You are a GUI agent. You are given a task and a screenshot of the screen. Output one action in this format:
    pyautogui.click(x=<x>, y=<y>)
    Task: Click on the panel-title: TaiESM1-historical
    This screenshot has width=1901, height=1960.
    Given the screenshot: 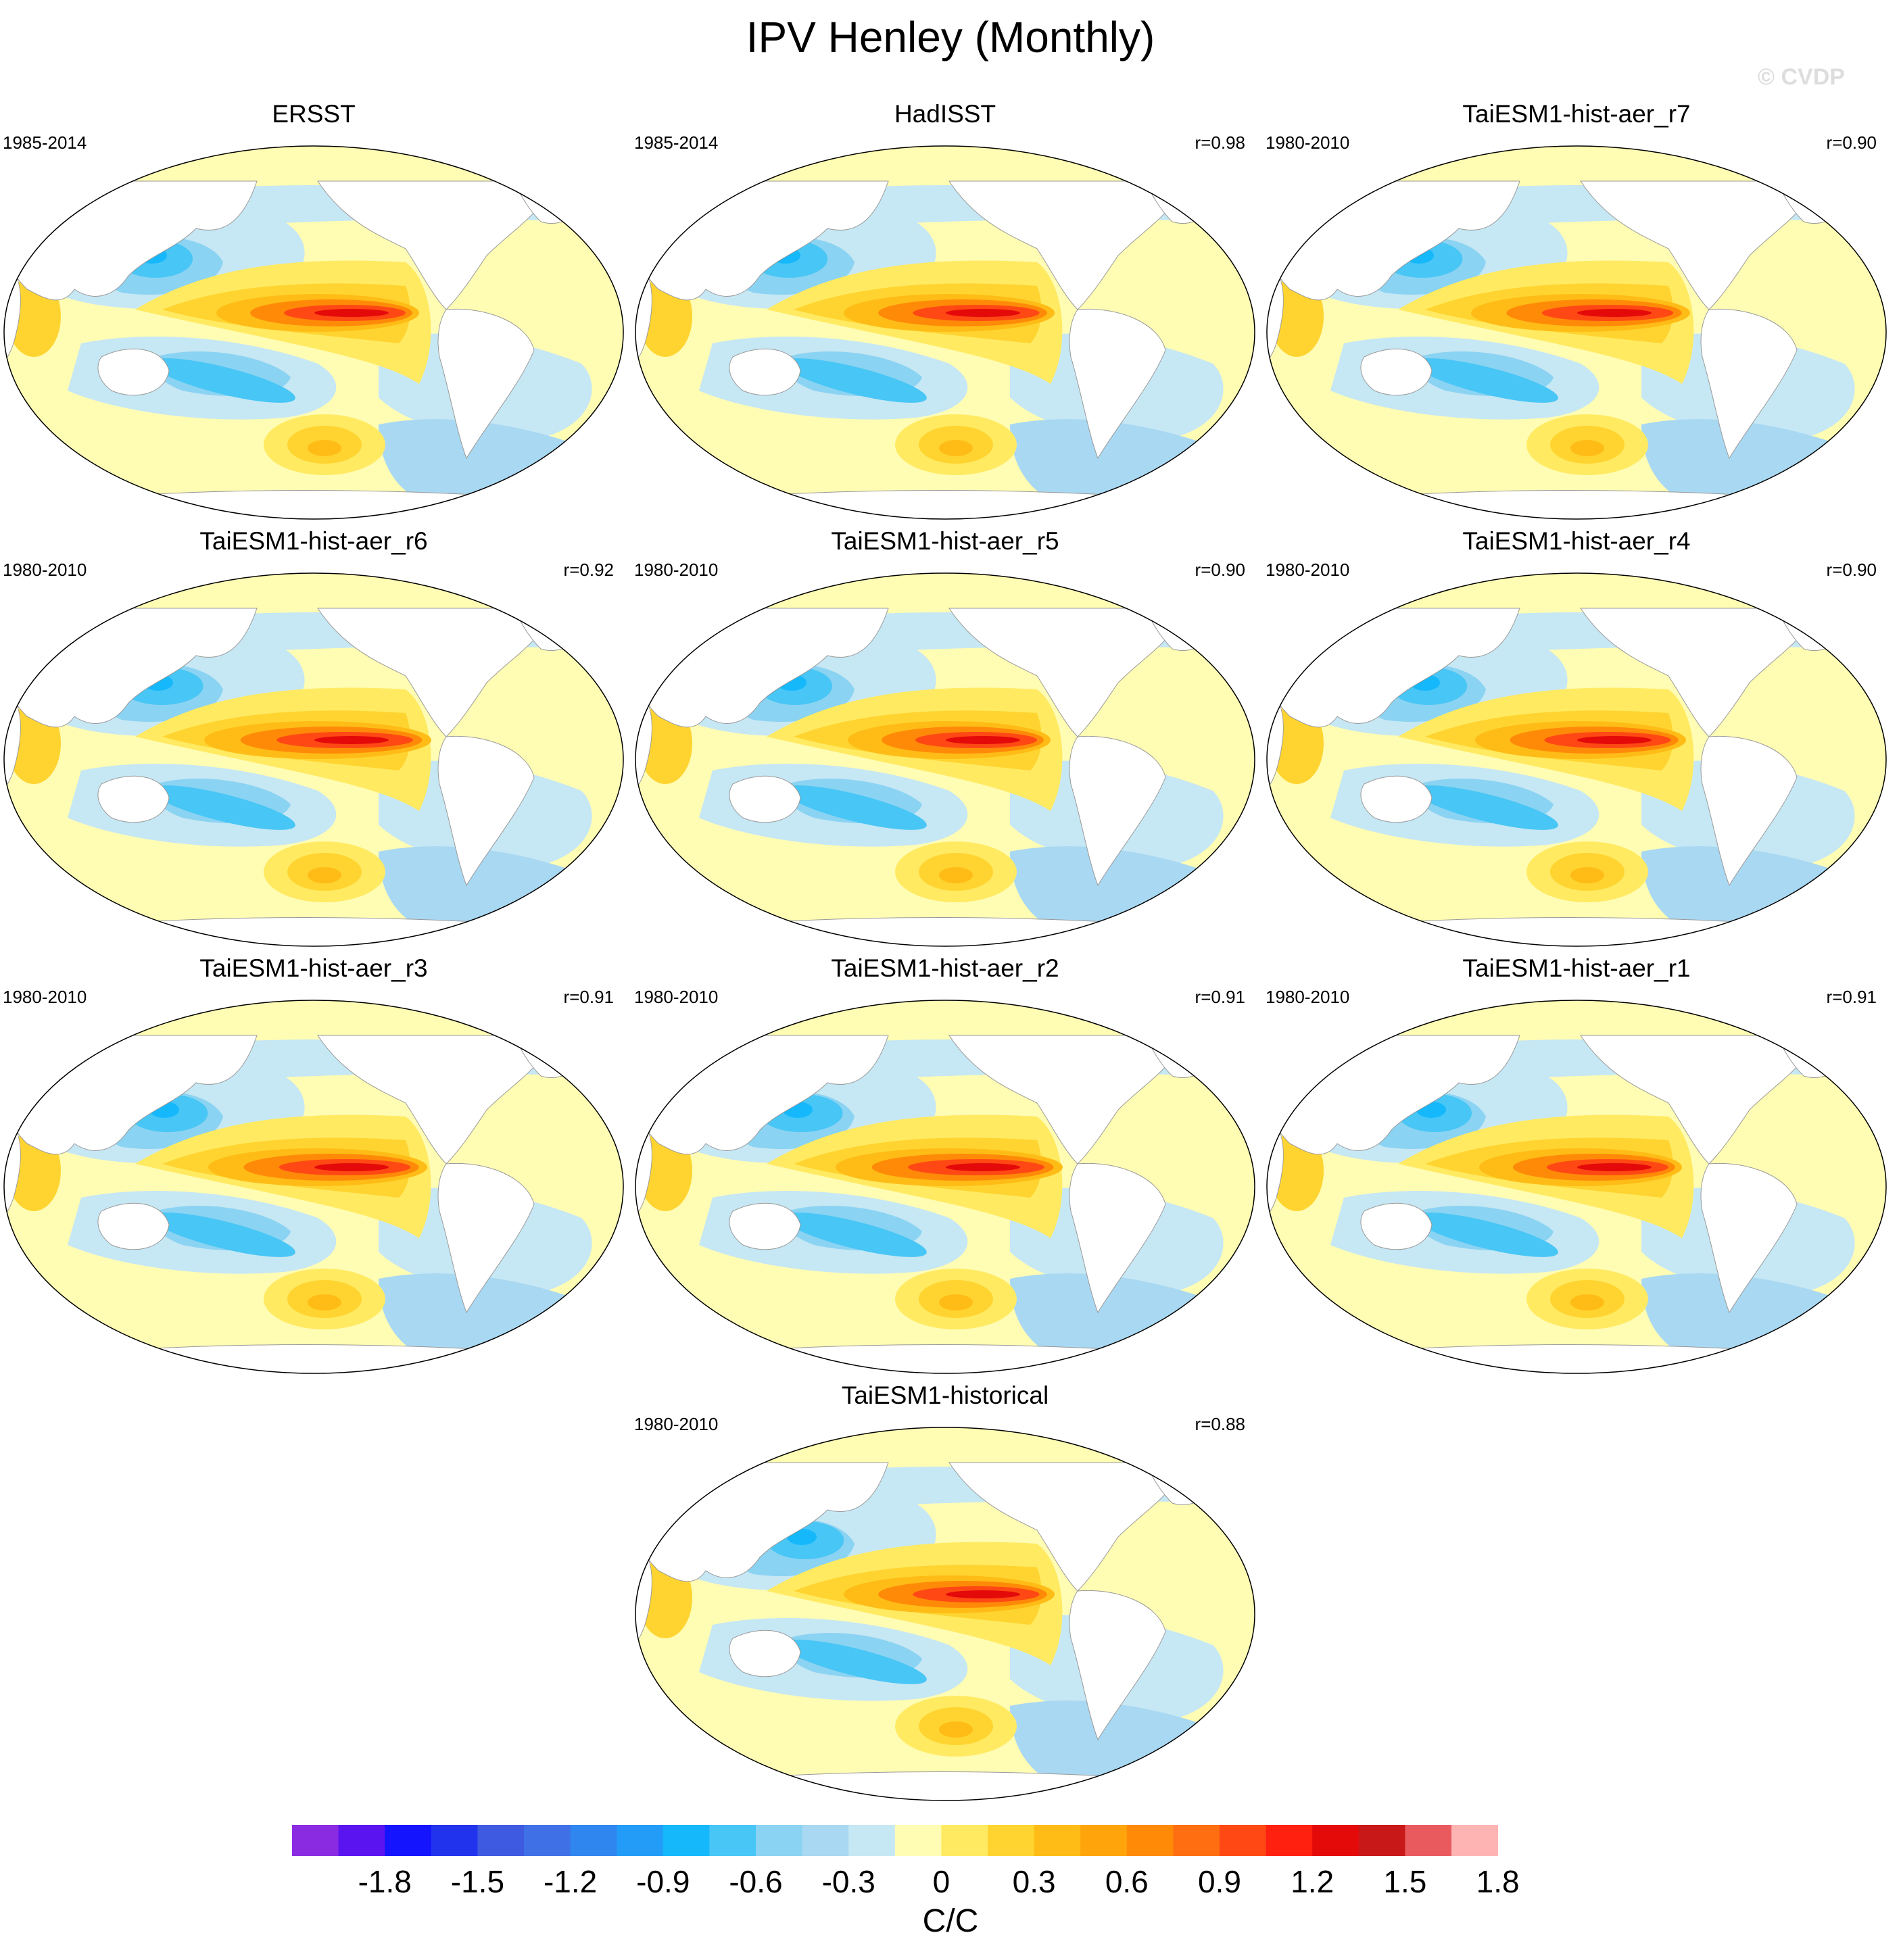 What is the action you would take?
    pyautogui.click(x=945, y=1395)
    